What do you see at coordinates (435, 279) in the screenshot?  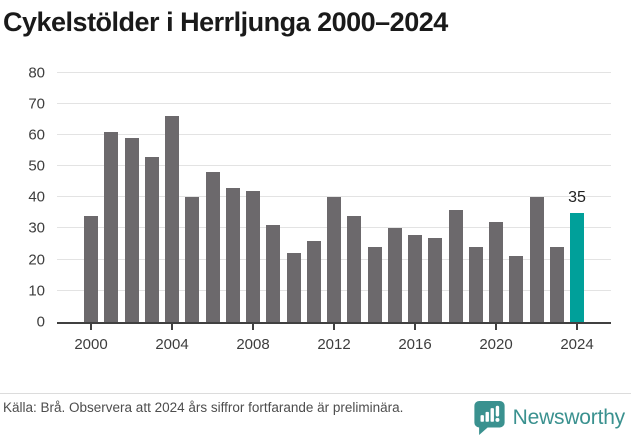 I see `bar-2017` at bounding box center [435, 279].